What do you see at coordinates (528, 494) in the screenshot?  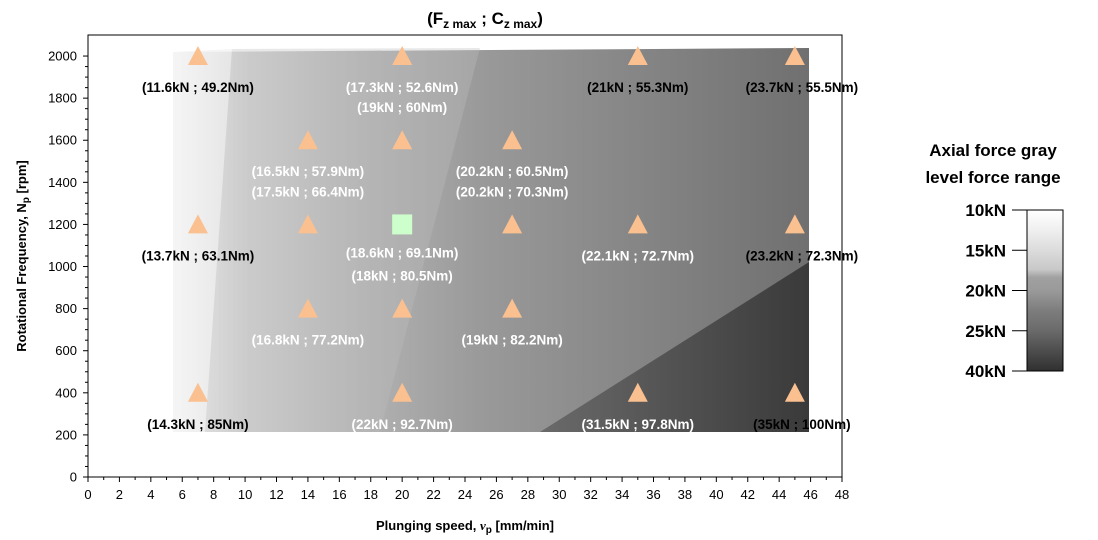 I see `x-tick-label: 28` at bounding box center [528, 494].